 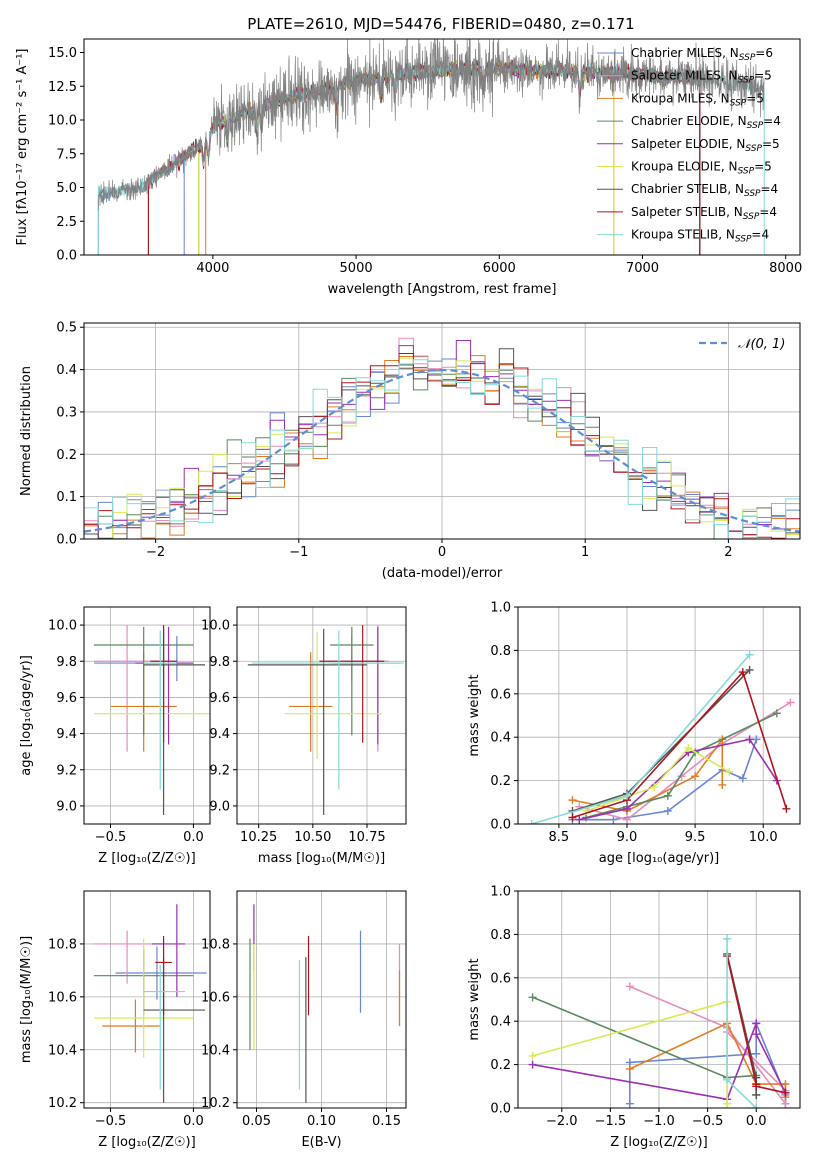 I want to click on weight-series, so click(x=685, y=761).